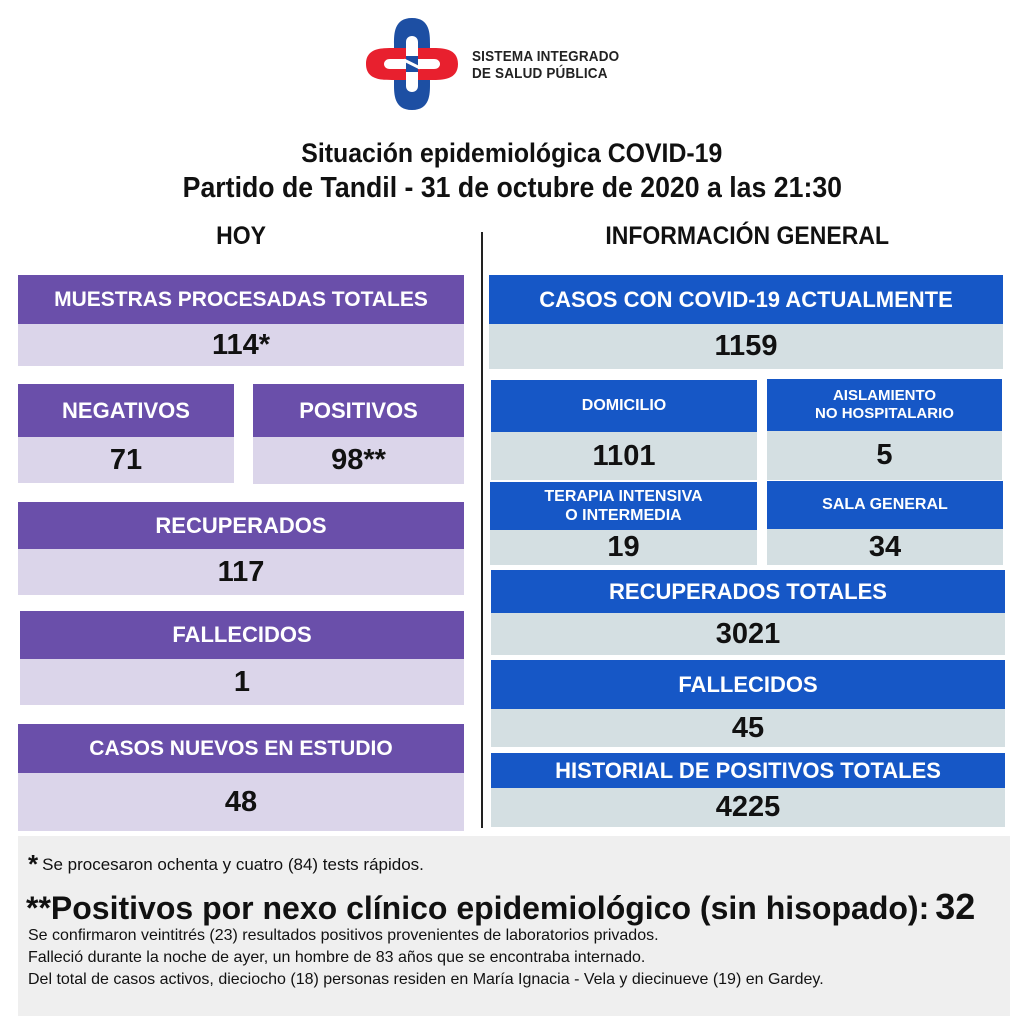 The image size is (1024, 1024). I want to click on card-value: 48, so click(241, 802).